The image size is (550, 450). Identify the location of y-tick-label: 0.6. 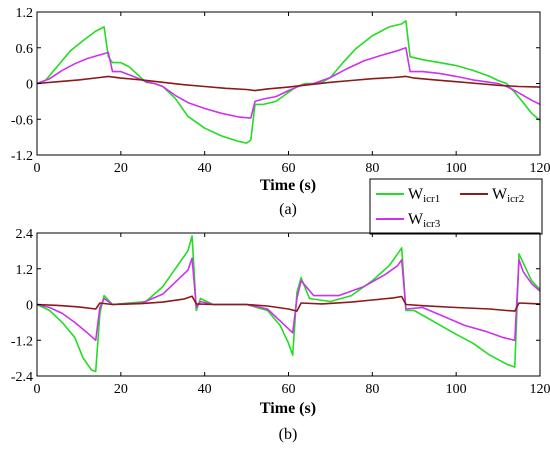
(25, 49).